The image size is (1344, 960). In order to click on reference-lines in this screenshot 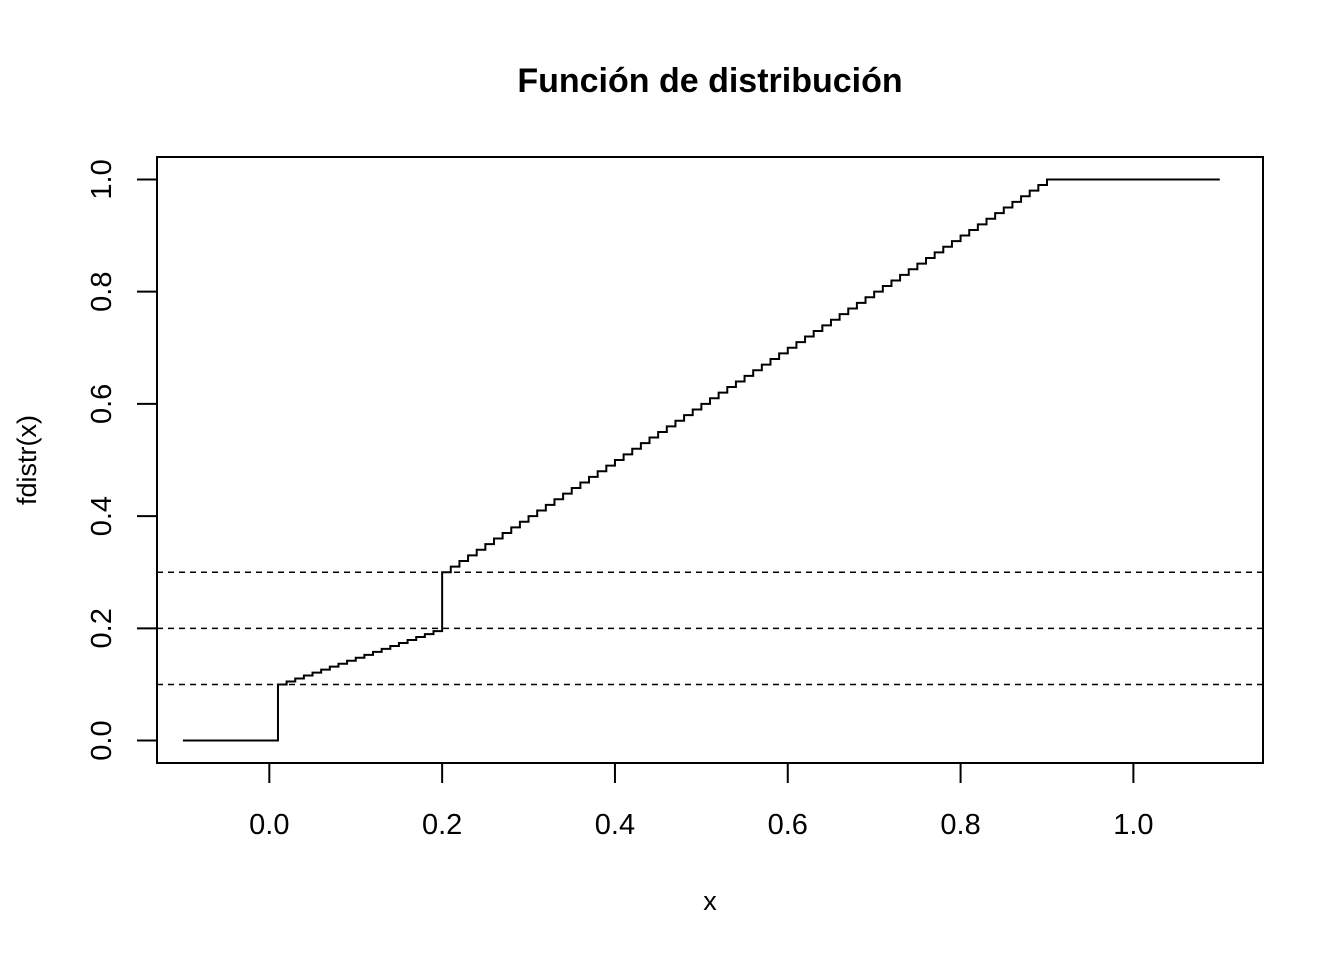, I will do `click(710, 628)`.